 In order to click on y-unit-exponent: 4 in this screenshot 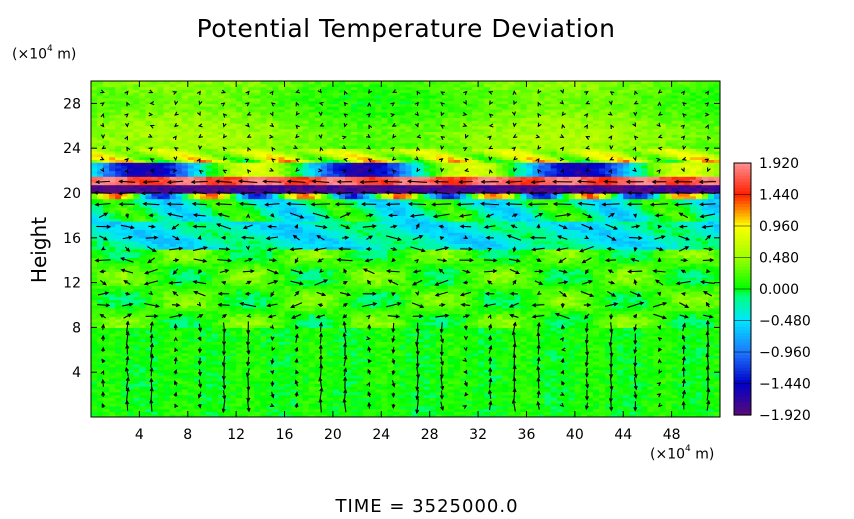, I will do `click(50, 49)`.